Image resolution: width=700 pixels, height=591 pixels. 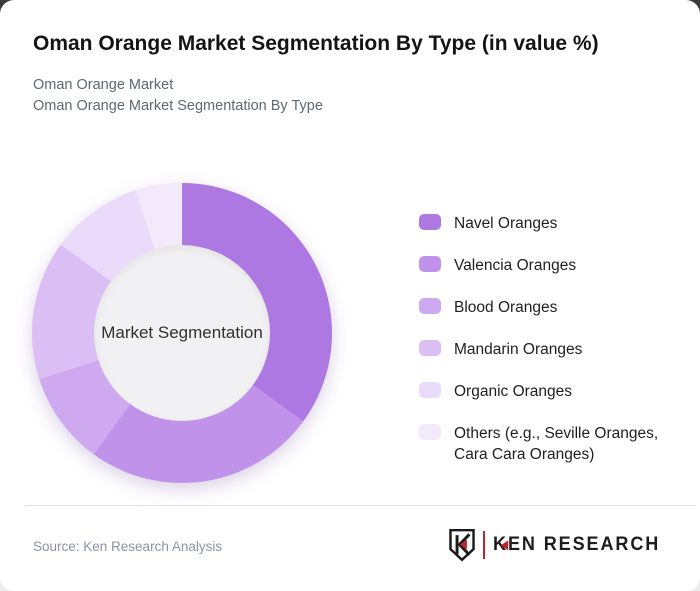 What do you see at coordinates (506, 223) in the screenshot?
I see `legend-label: Navel Oranges` at bounding box center [506, 223].